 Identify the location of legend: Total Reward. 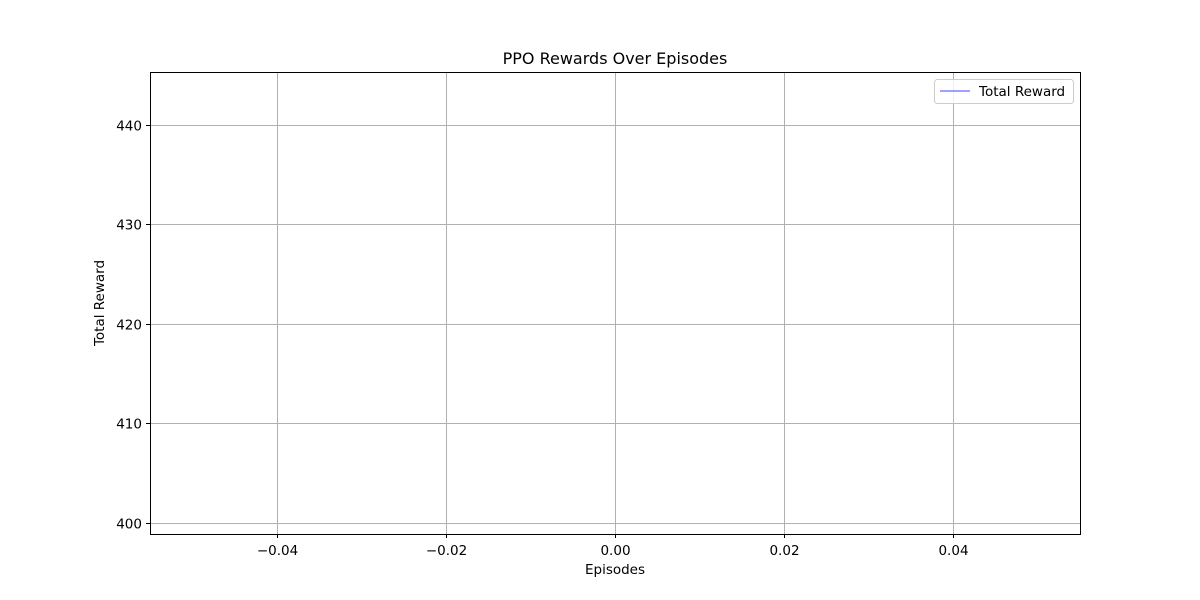
(1004, 91).